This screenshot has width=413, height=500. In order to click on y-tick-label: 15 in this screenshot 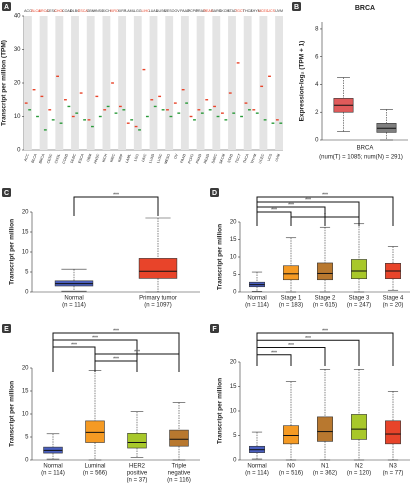, I will do `click(25, 233)`.